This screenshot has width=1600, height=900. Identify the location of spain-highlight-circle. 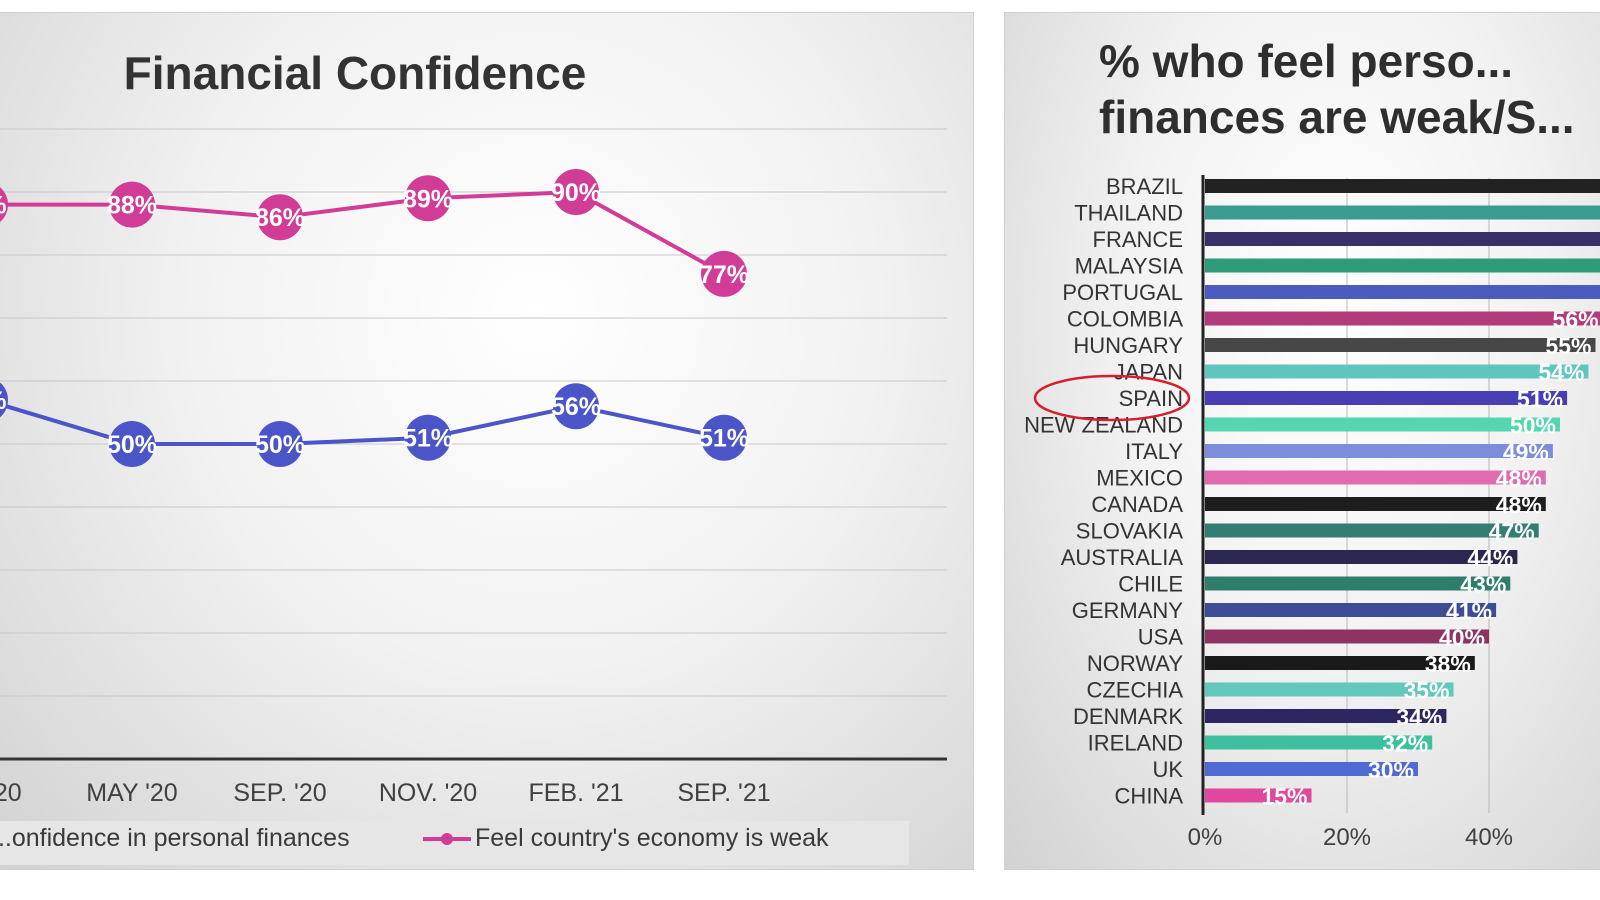
(1112, 398).